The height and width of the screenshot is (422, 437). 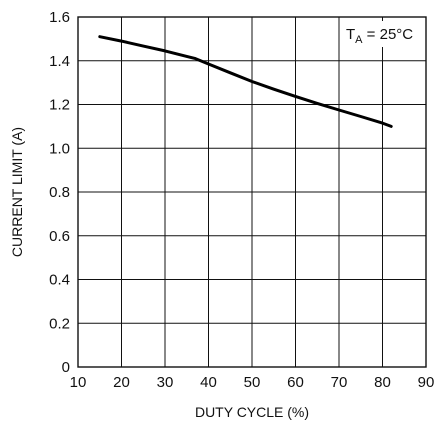 What do you see at coordinates (165, 382) in the screenshot?
I see `x-tick-label: 30` at bounding box center [165, 382].